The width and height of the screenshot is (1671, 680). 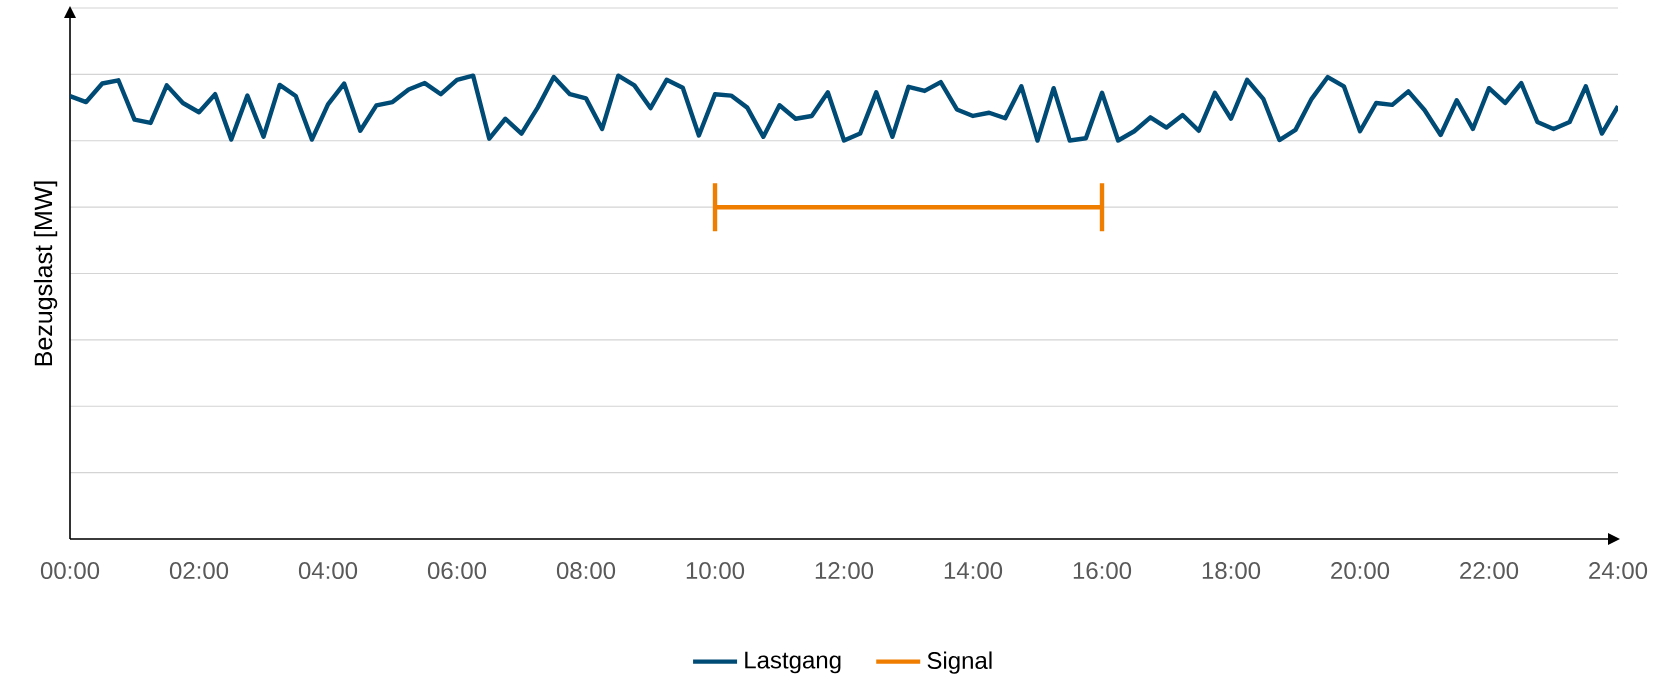 I want to click on x-tick-label: 18:00, so click(x=1231, y=571).